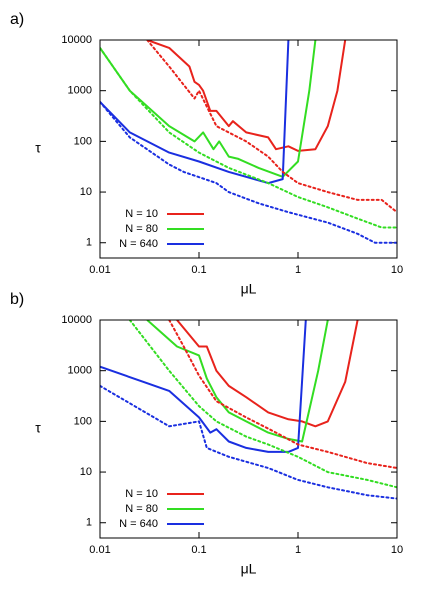 The height and width of the screenshot is (590, 436). What do you see at coordinates (17, 19) in the screenshot?
I see `panel-label: a)` at bounding box center [17, 19].